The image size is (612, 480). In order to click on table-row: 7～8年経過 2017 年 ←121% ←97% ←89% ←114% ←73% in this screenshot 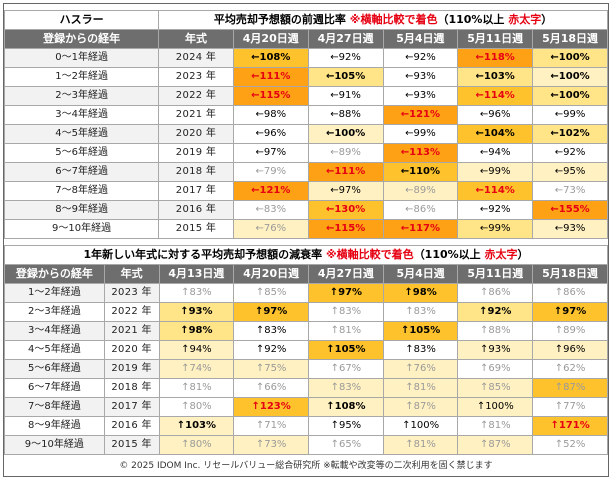, I will do `click(305, 191)`.